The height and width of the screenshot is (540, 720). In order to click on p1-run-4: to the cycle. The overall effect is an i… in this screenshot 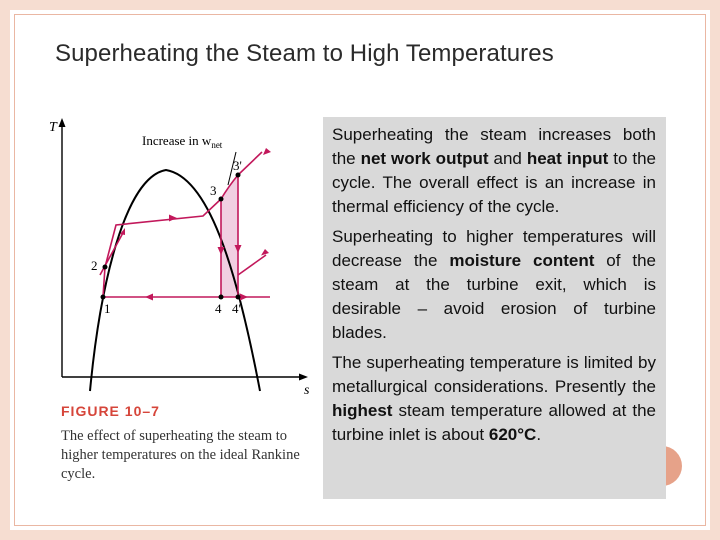, I will do `click(494, 182)`.